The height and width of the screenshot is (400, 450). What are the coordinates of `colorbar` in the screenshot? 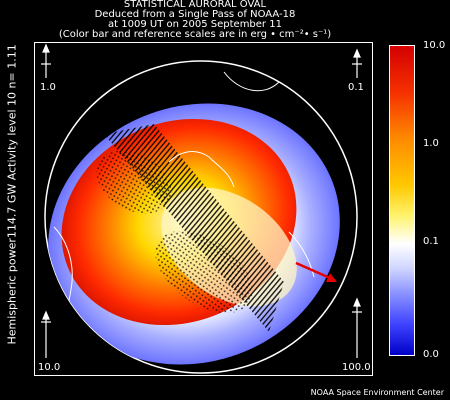 It's located at (402, 200).